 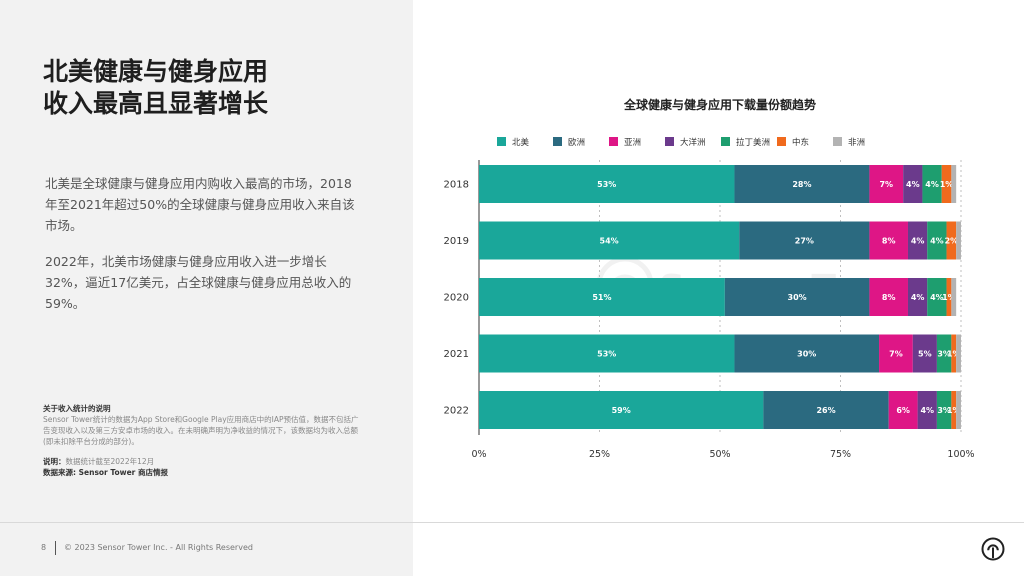 I want to click on page-title-line-1: 北美健康与健身应用, so click(x=156, y=71).